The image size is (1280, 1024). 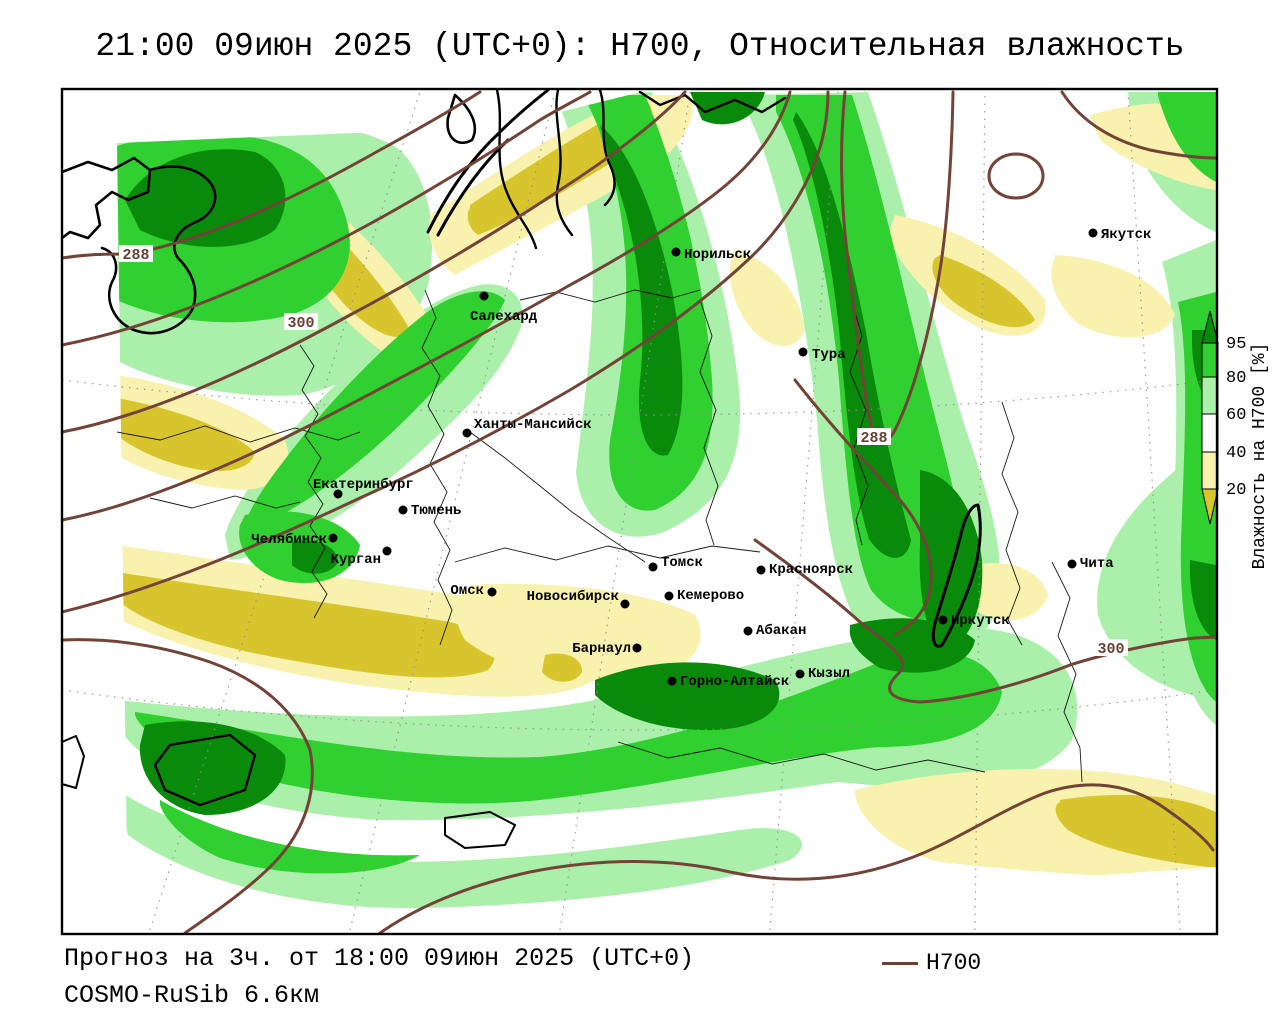 I want to click on scandinavia-coast, so click(x=107, y=198).